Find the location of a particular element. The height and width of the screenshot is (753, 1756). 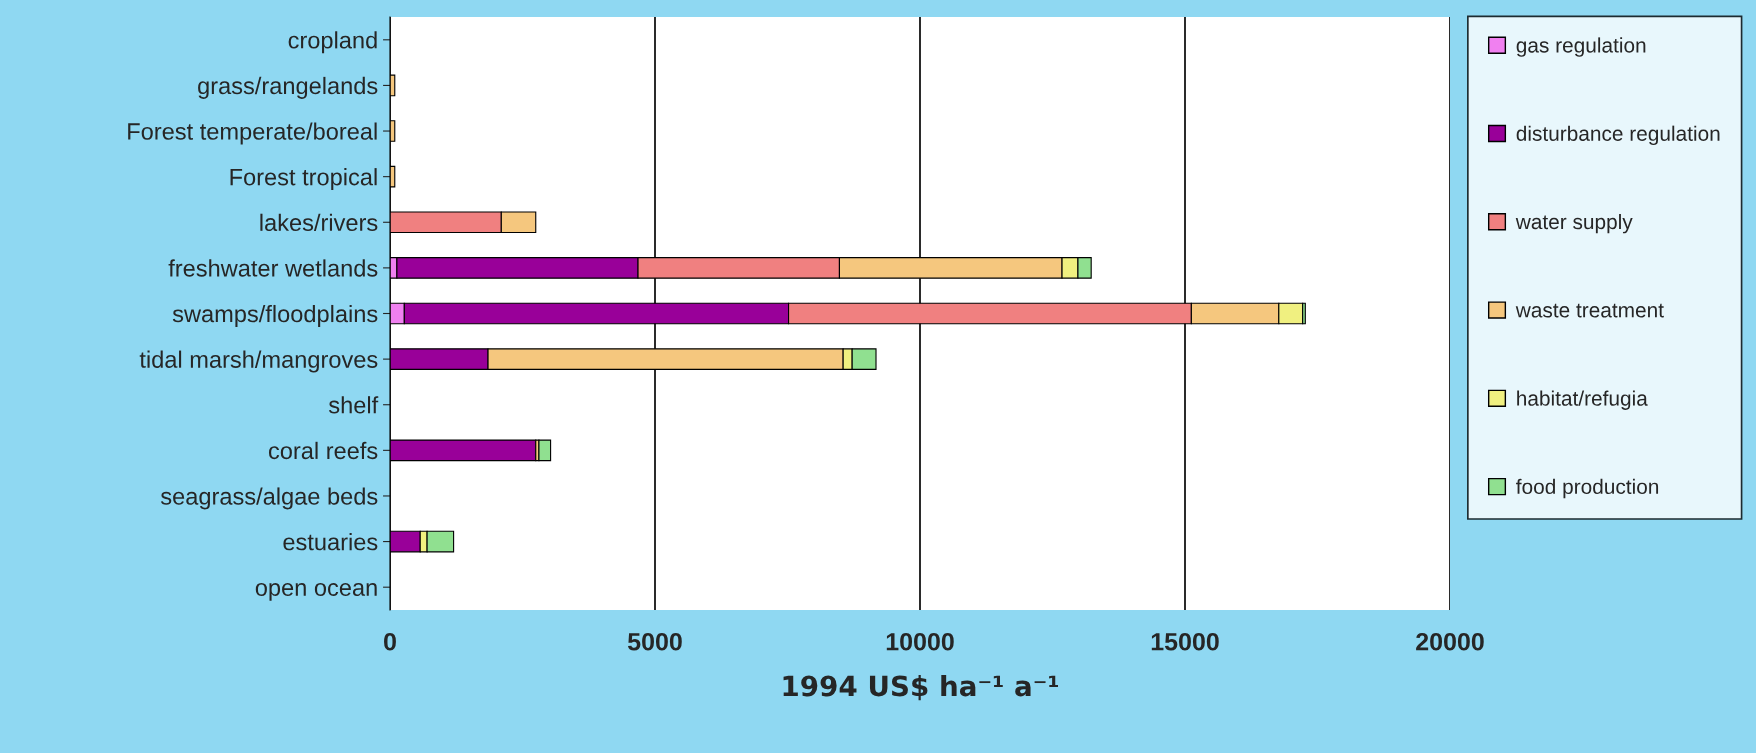

y-tick-label: grass/rangelands is located at coordinates (288, 87).